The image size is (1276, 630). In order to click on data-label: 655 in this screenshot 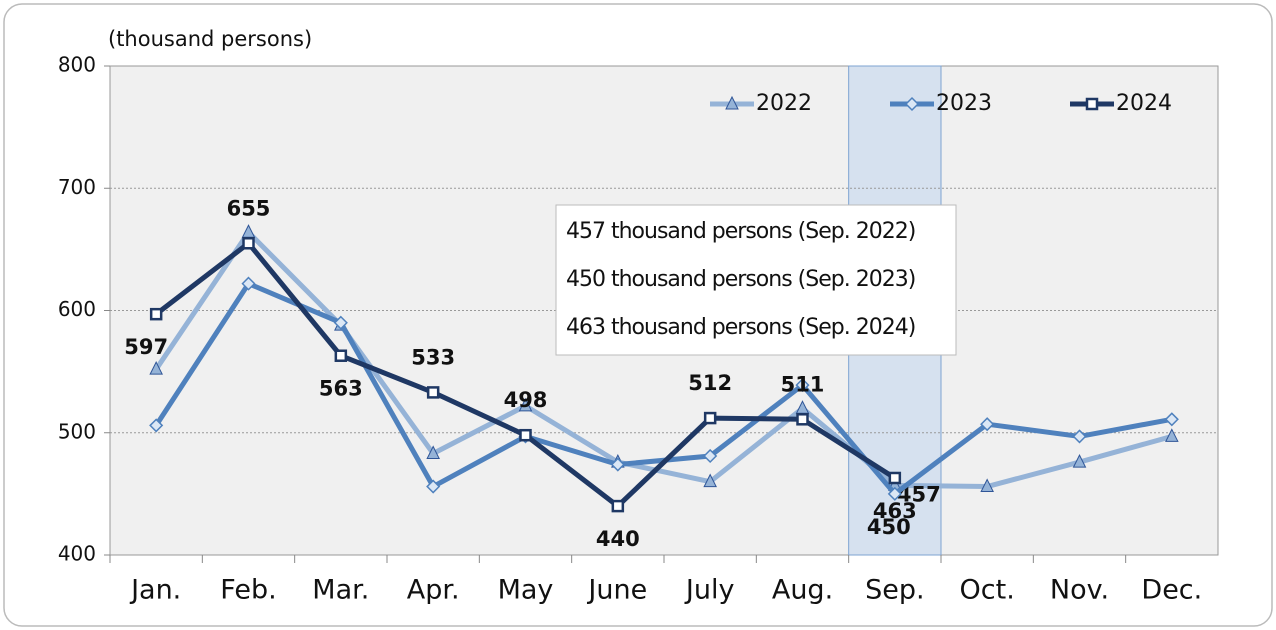, I will do `click(249, 208)`.